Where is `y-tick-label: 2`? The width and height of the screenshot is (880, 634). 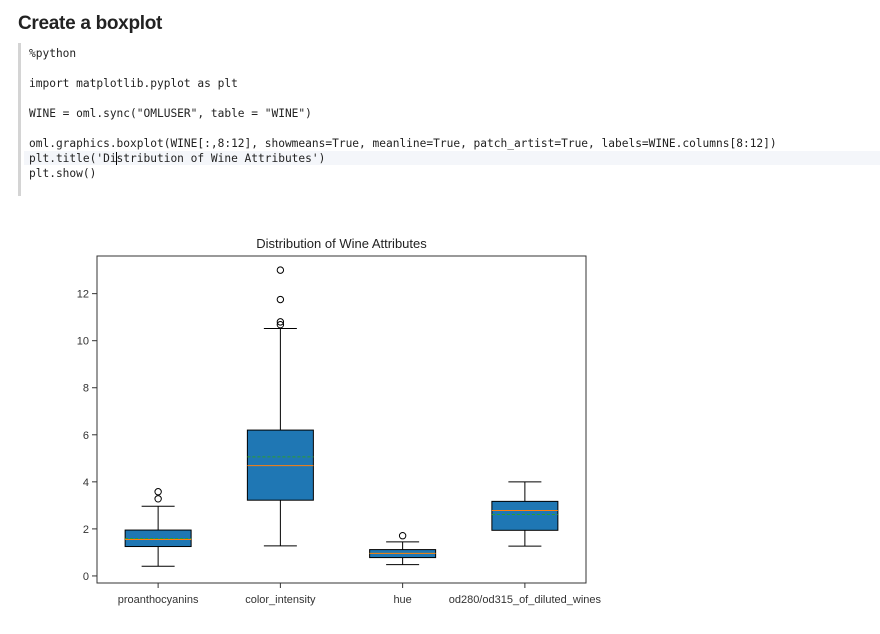 y-tick-label: 2 is located at coordinates (86, 530).